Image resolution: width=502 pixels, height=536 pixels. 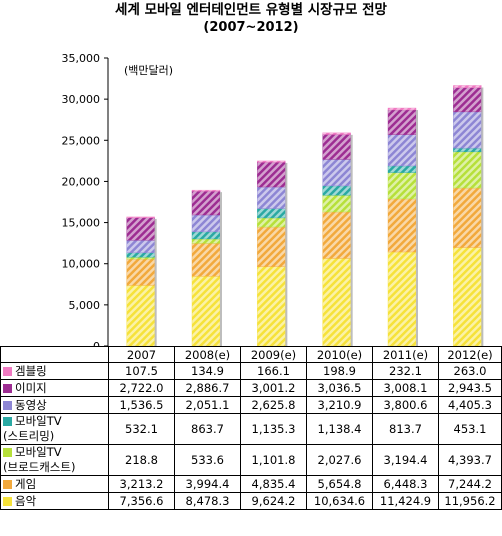 I want to click on data-value-cell: 198.9, so click(x=339, y=371).